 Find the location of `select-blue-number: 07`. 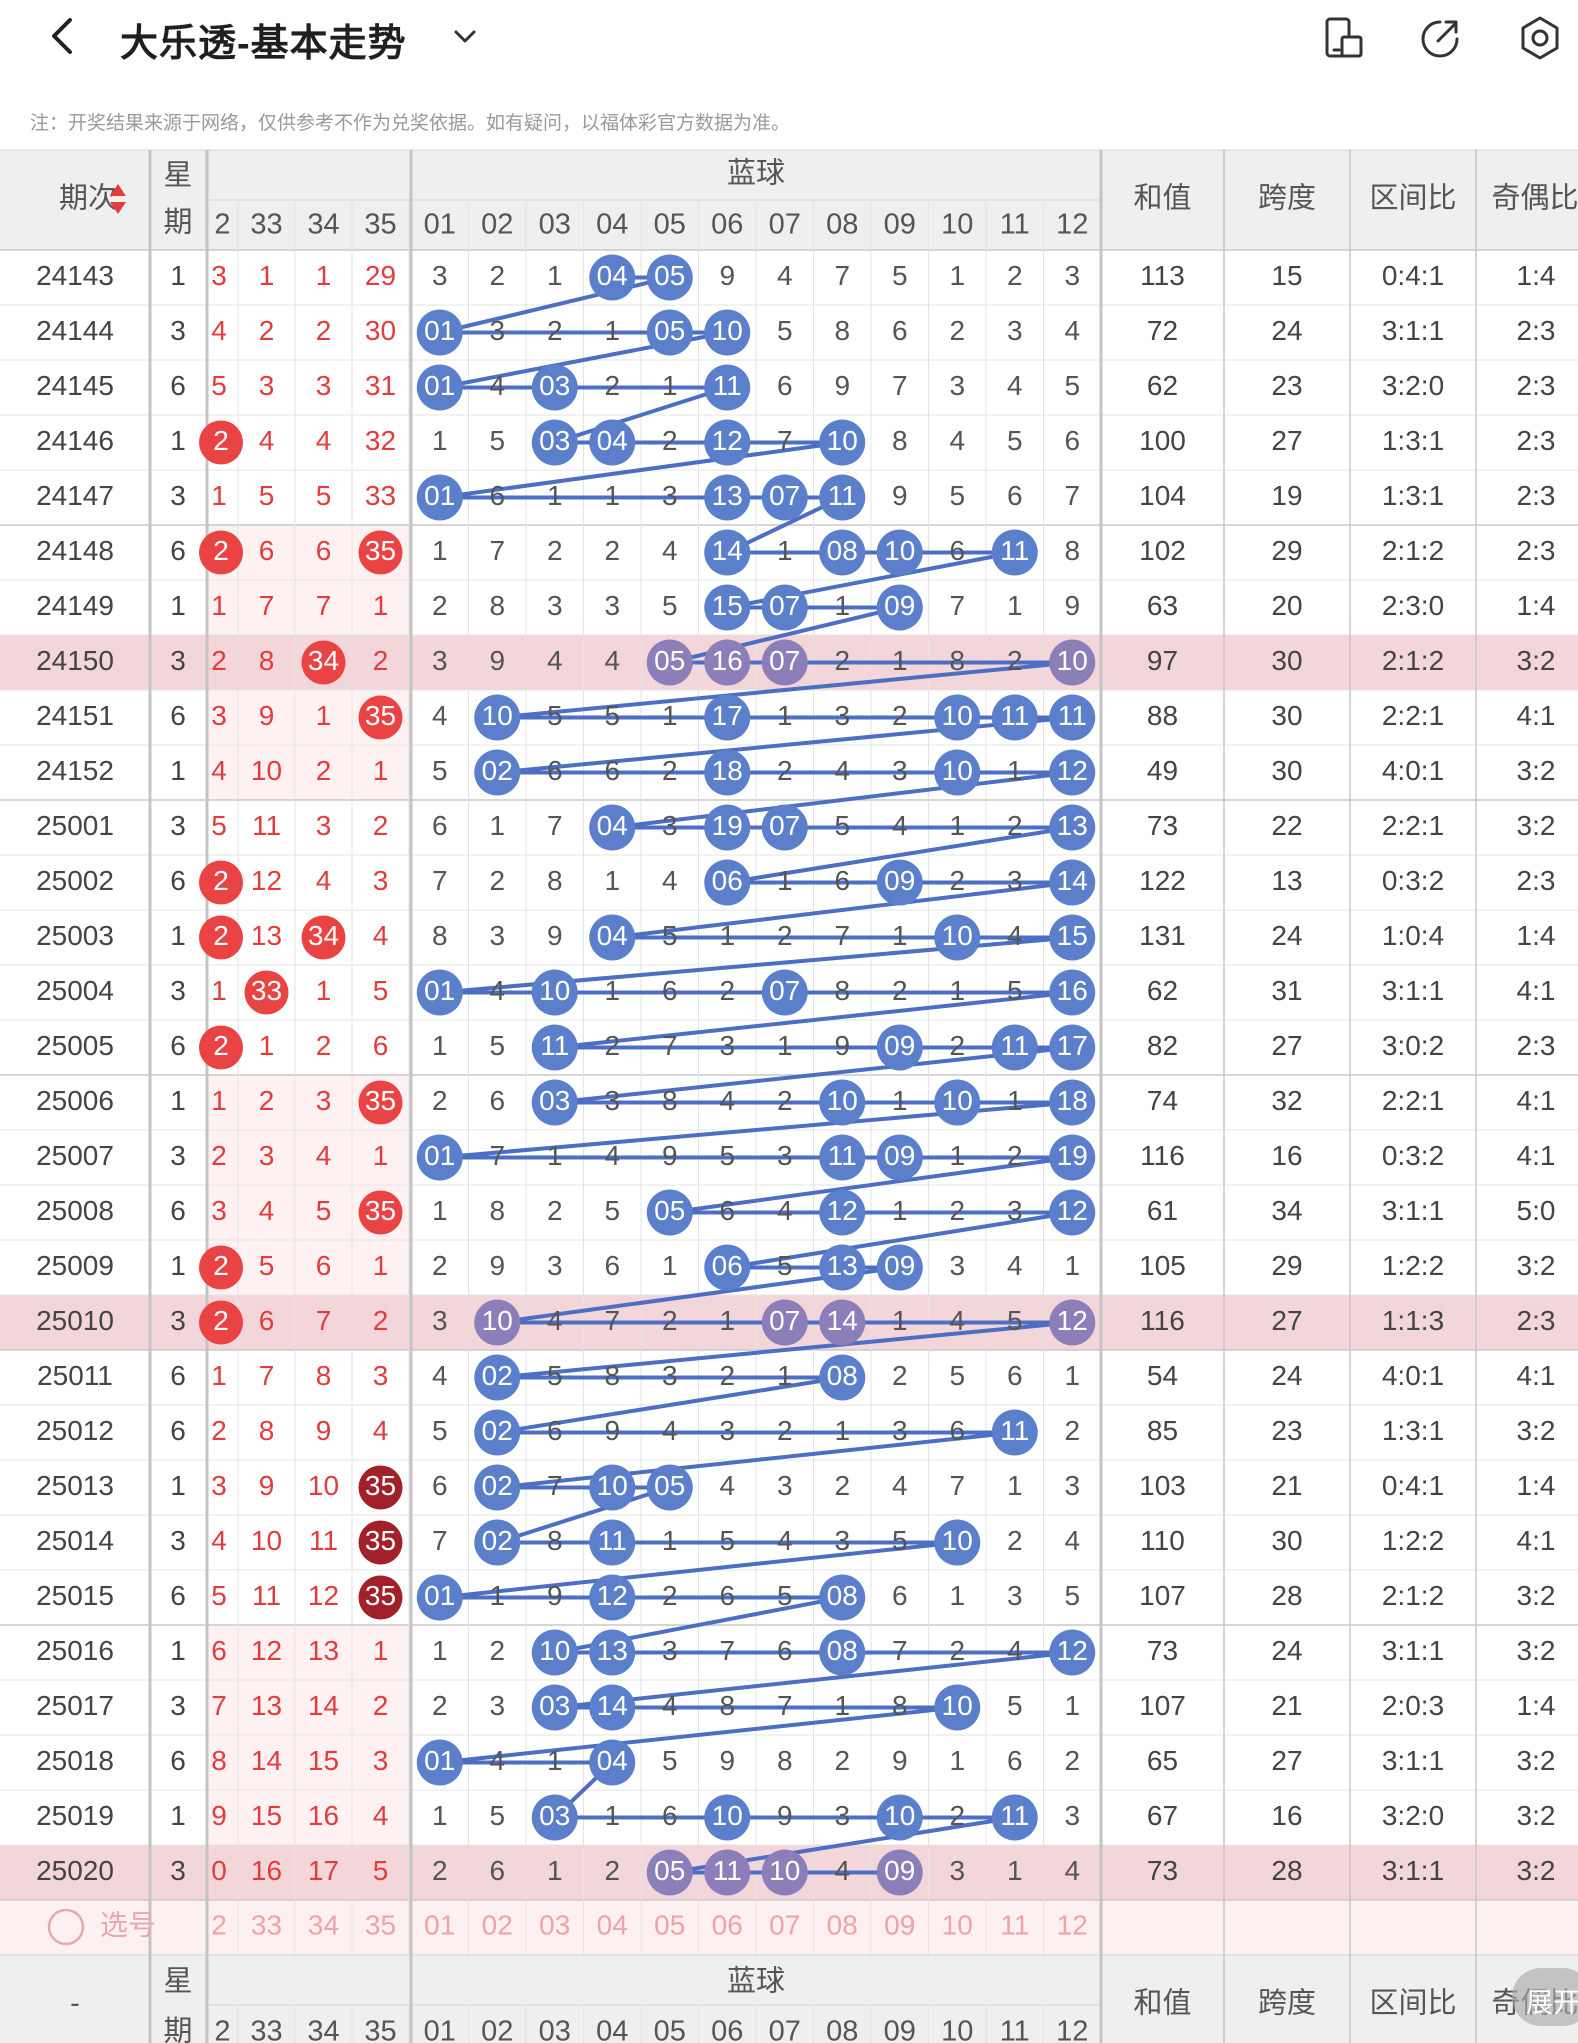

select-blue-number: 07 is located at coordinates (784, 1924).